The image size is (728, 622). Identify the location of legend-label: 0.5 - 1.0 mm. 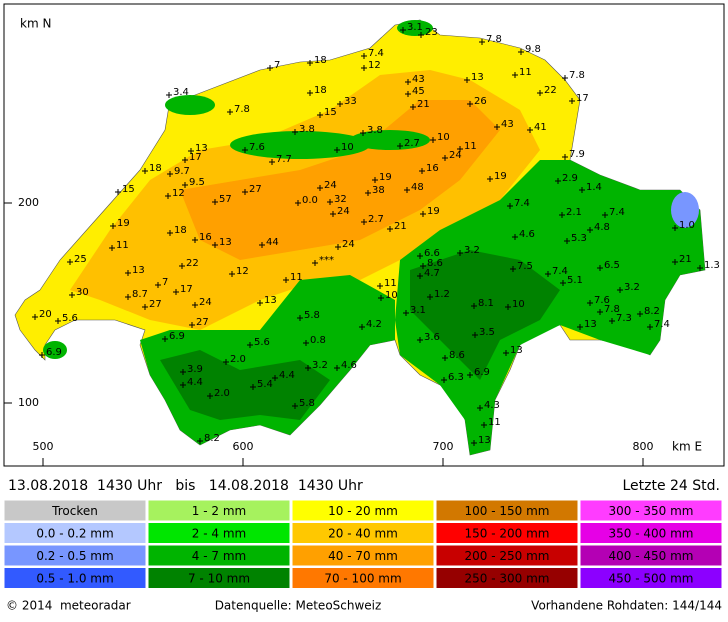
(74, 578).